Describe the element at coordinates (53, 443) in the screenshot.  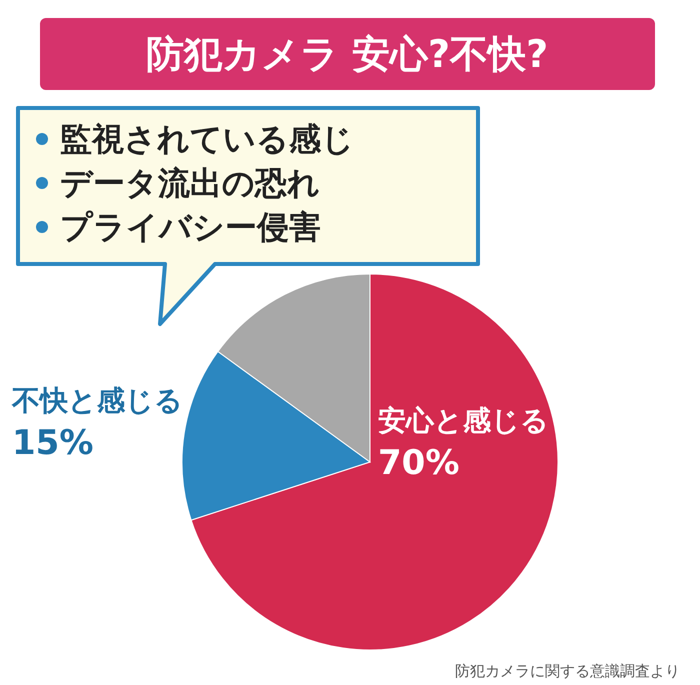
I see `data-label: 15%` at that location.